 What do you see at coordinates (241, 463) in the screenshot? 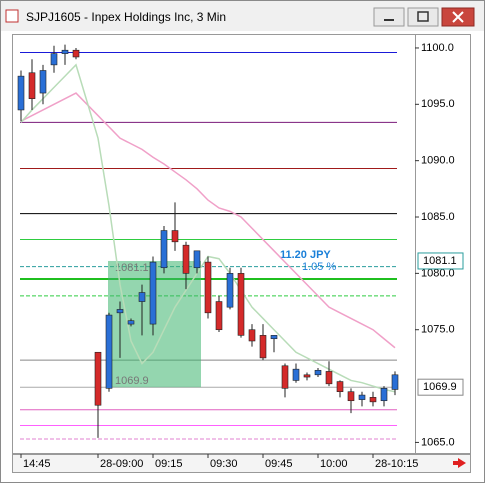
I see `time-axis` at bounding box center [241, 463].